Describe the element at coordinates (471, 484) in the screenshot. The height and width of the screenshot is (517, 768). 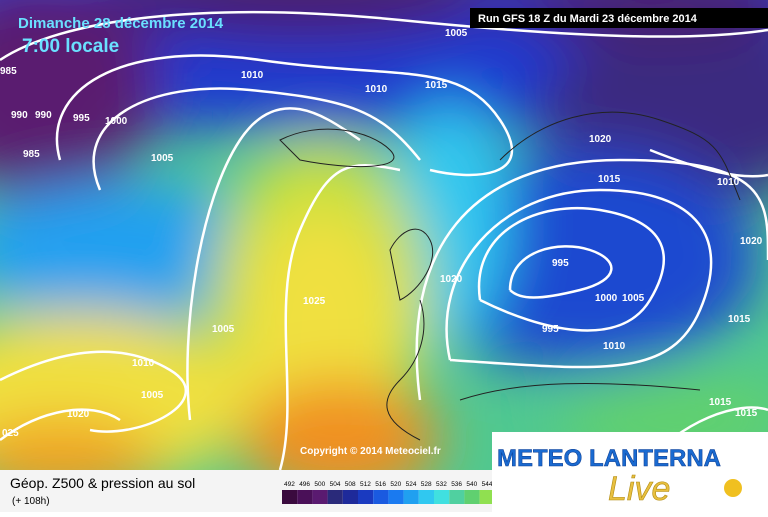
I see `legend-label: 540` at that location.